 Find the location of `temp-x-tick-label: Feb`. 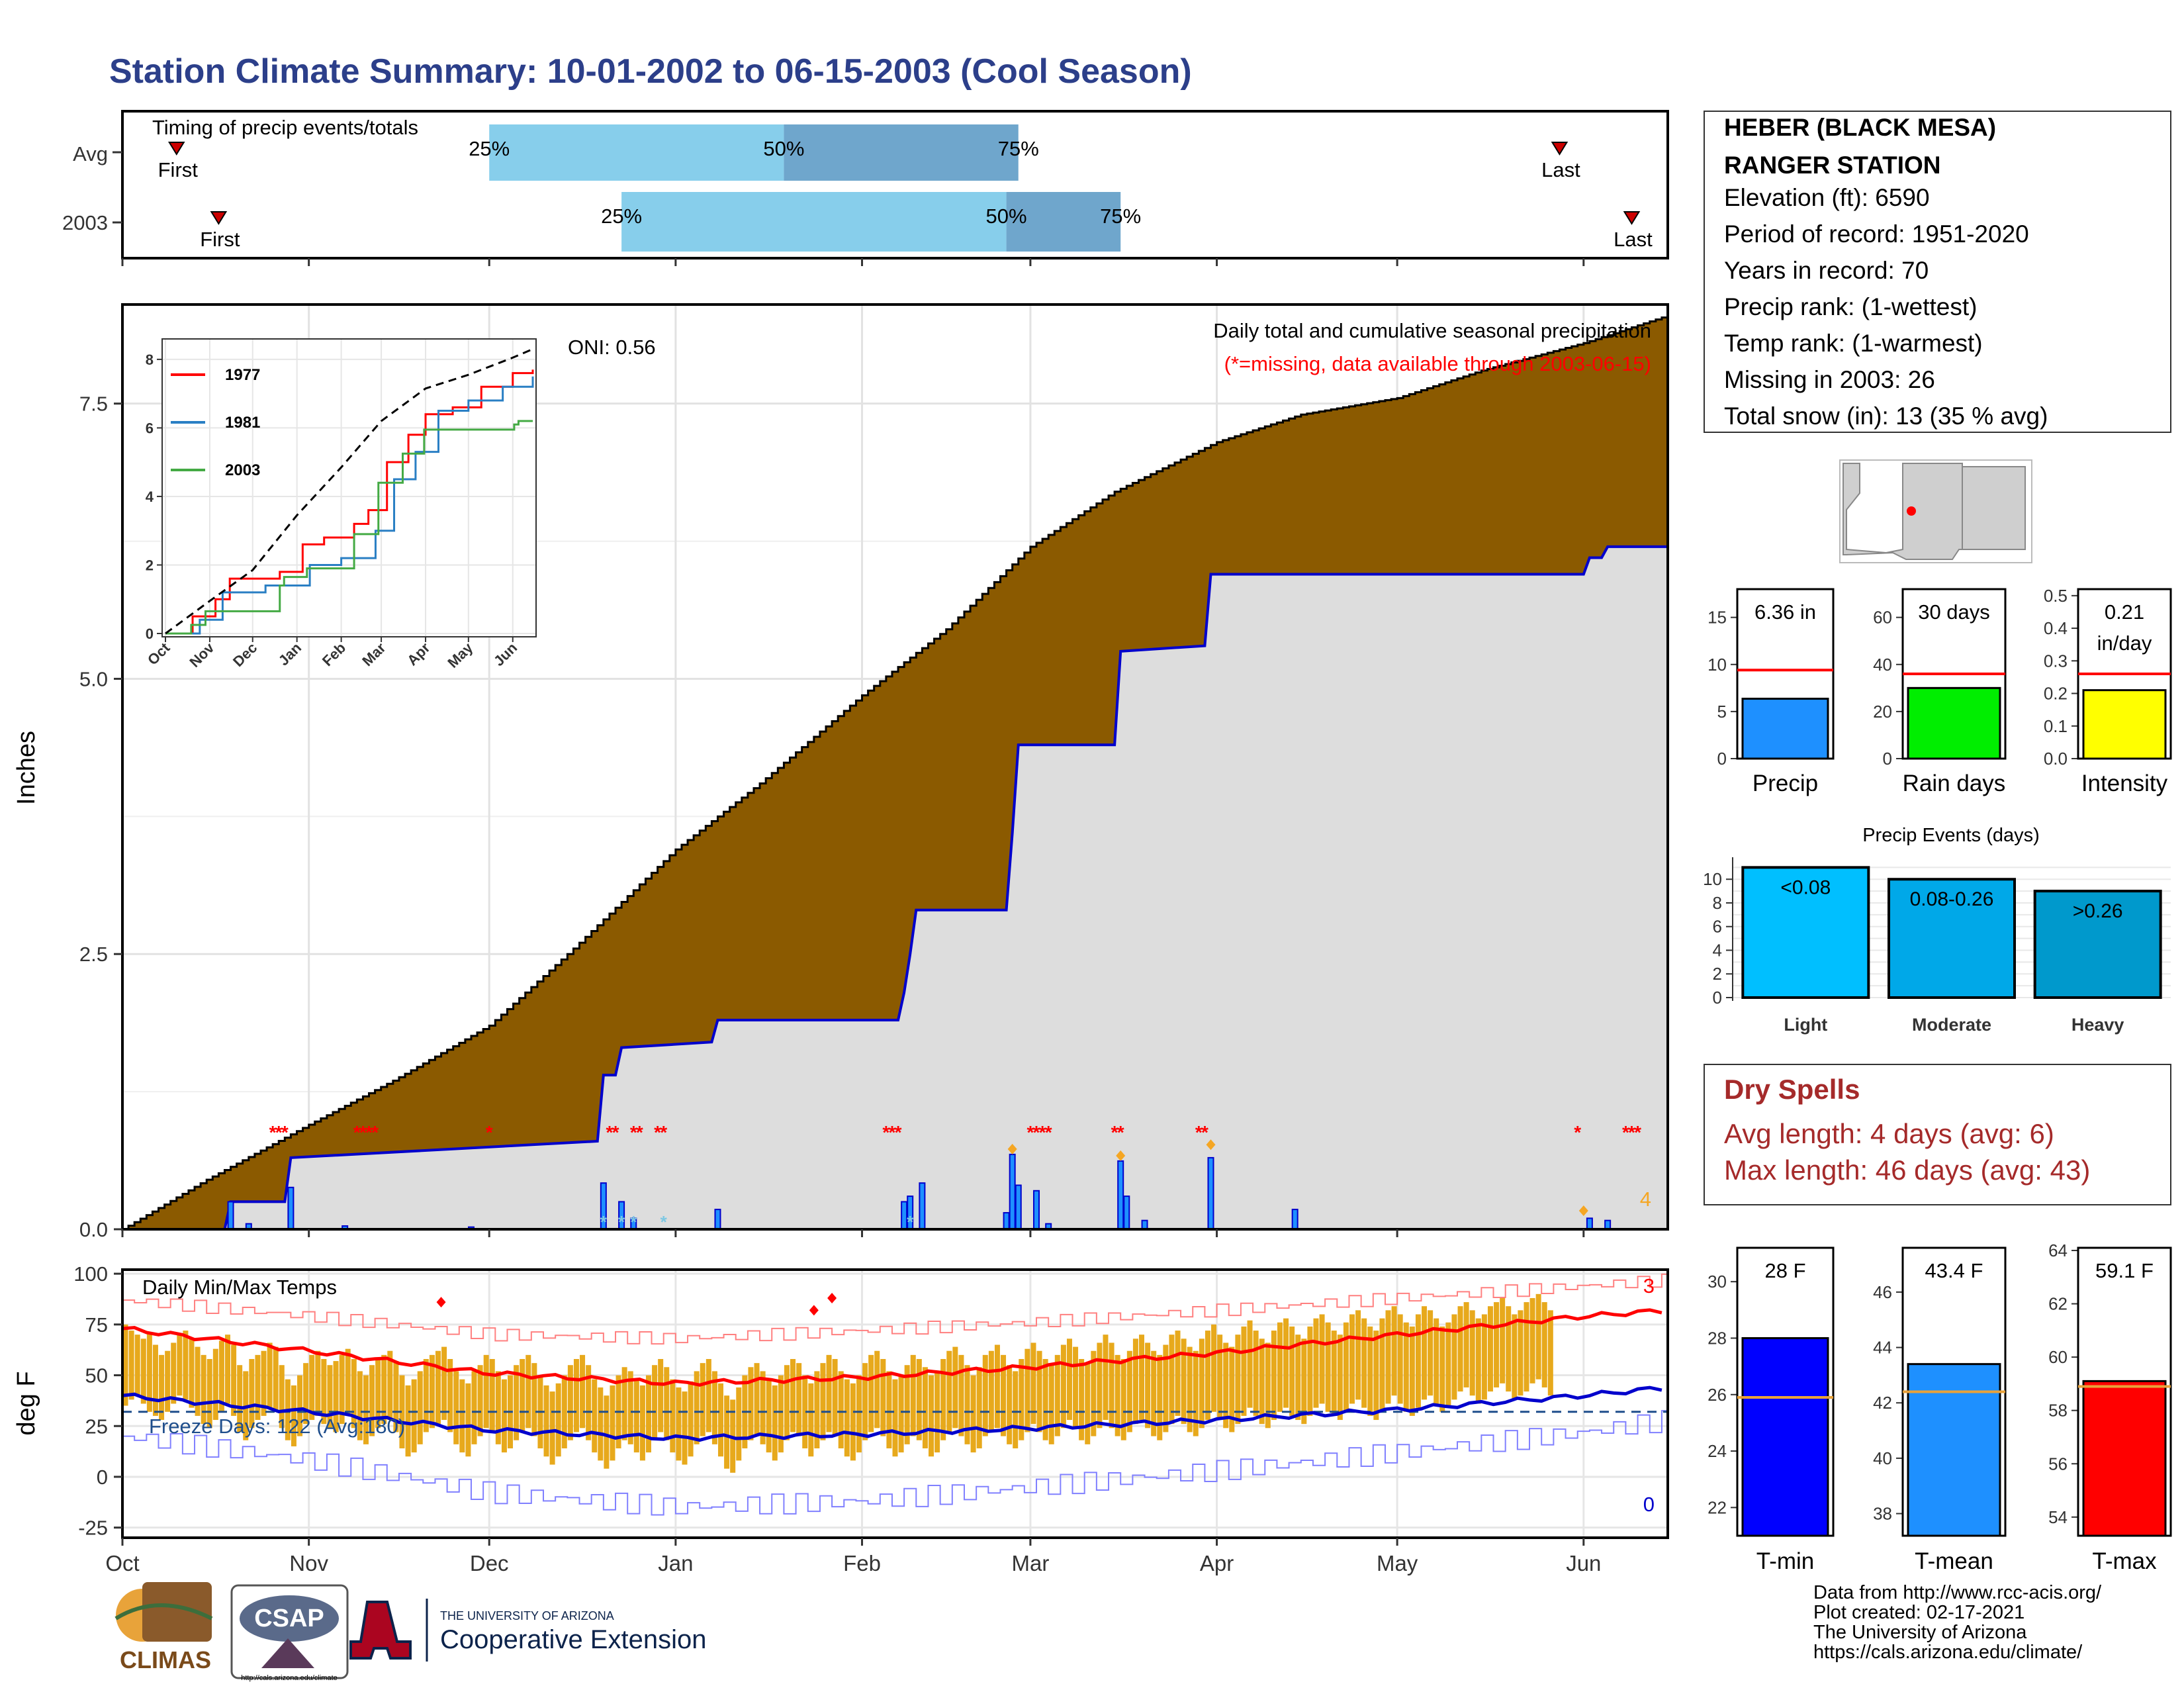

temp-x-tick-label: Feb is located at coordinates (862, 1563).